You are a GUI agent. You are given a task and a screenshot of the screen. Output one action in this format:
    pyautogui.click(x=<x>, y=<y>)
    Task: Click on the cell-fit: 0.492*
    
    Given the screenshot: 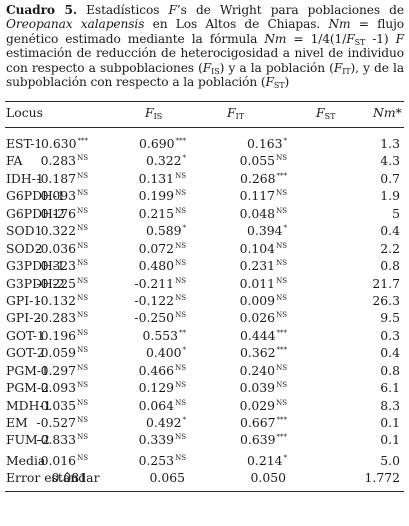 What is the action you would take?
    pyautogui.click(x=166, y=424)
    